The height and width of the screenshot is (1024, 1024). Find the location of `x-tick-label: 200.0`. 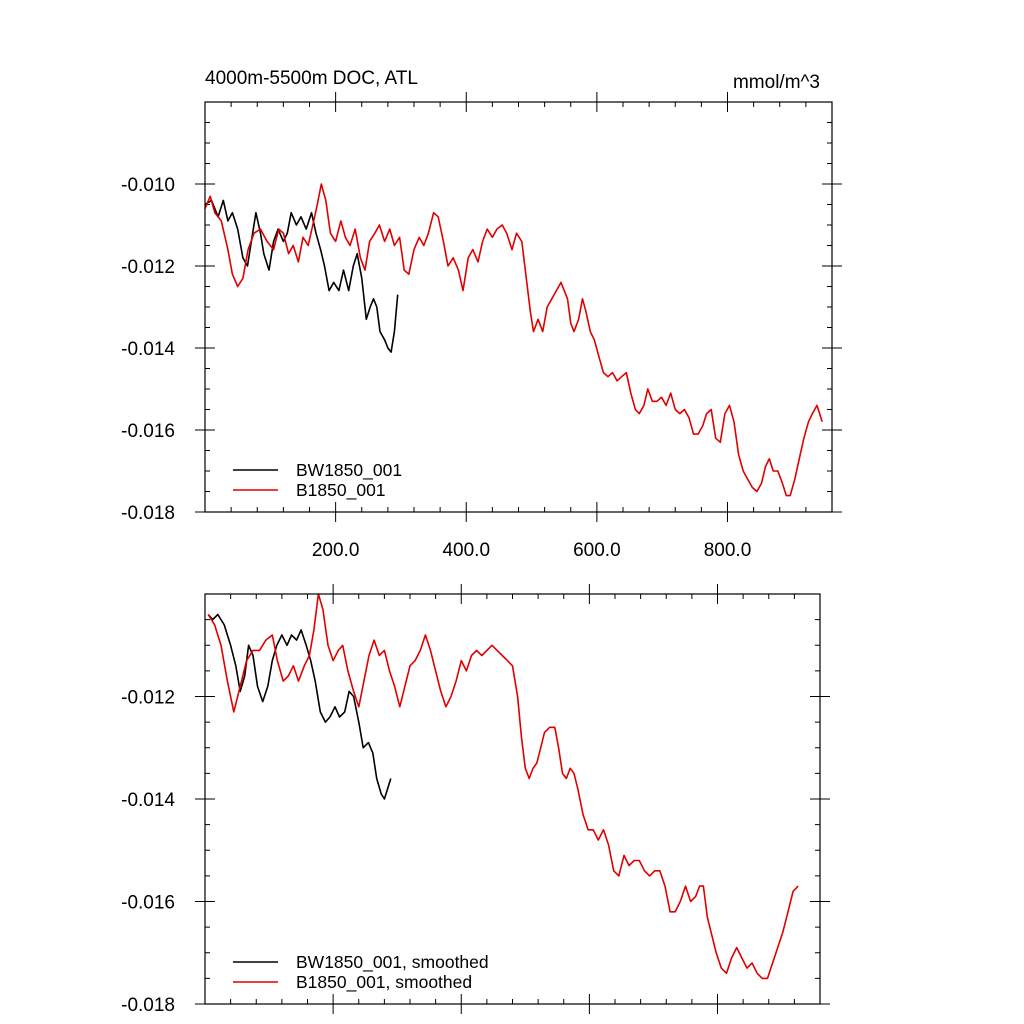

x-tick-label: 200.0 is located at coordinates (336, 550).